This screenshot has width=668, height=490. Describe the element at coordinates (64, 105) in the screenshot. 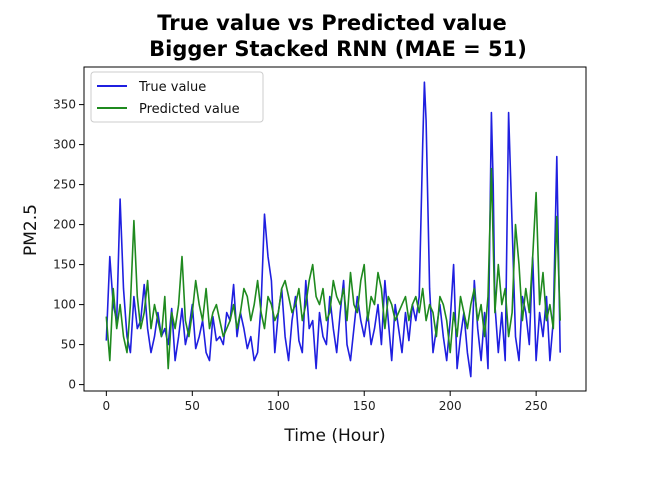

I see `y-tick-label: 350` at that location.